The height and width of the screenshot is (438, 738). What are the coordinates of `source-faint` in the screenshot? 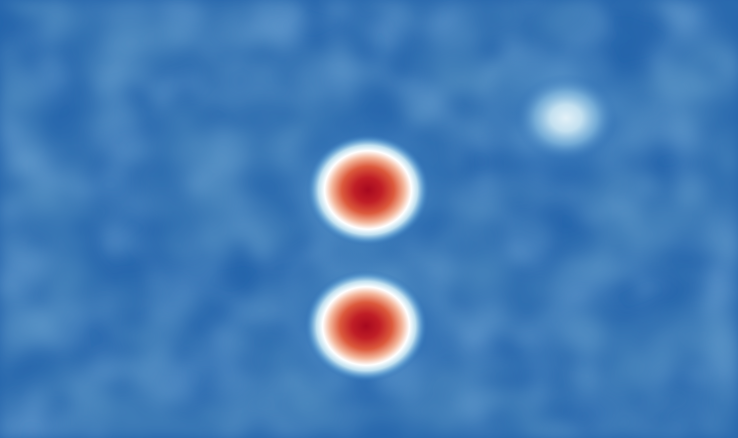 It's located at (566, 118).